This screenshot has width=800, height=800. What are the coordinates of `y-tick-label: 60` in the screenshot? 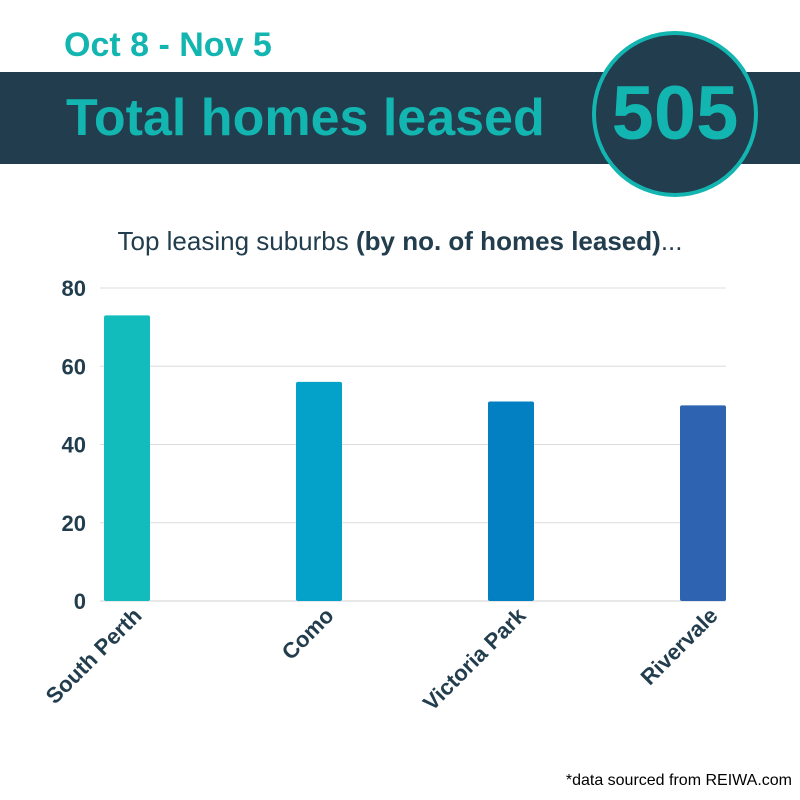 It's located at (74, 366).